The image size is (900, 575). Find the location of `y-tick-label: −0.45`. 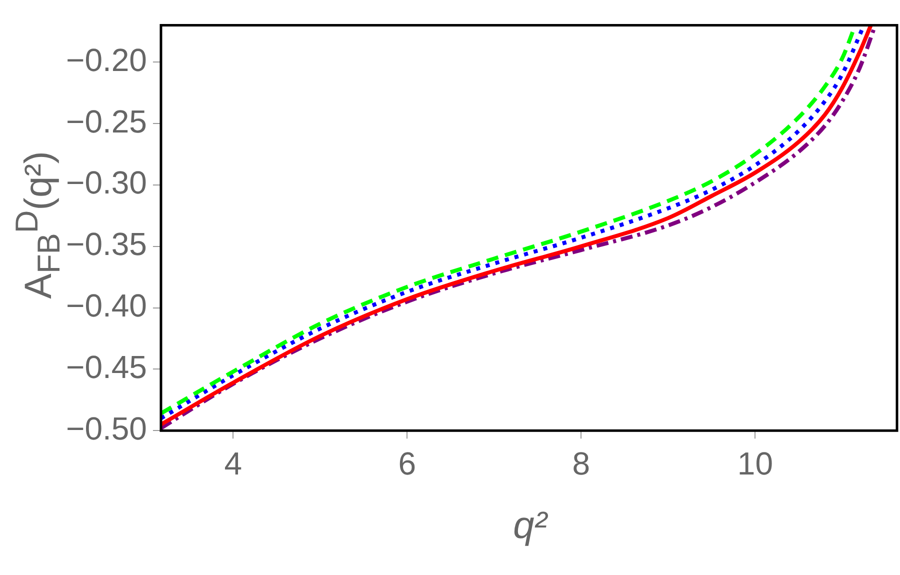

y-tick-label: −0.45 is located at coordinates (106, 367).